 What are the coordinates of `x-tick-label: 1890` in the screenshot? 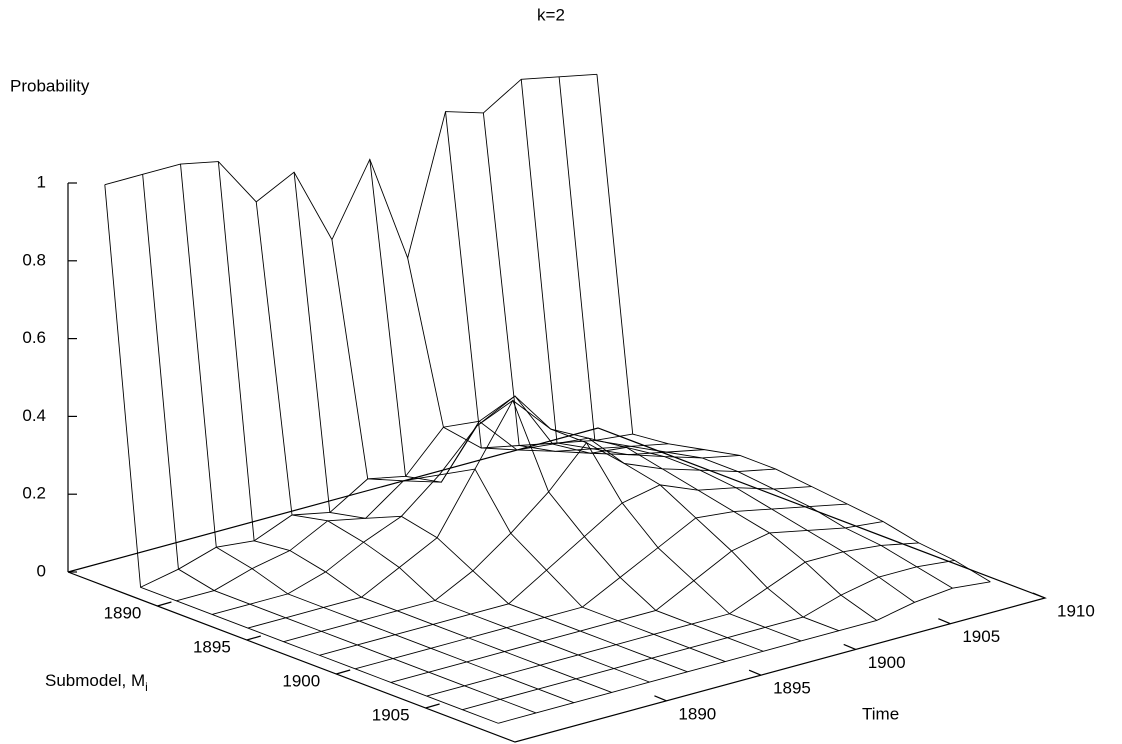 It's located at (123, 612).